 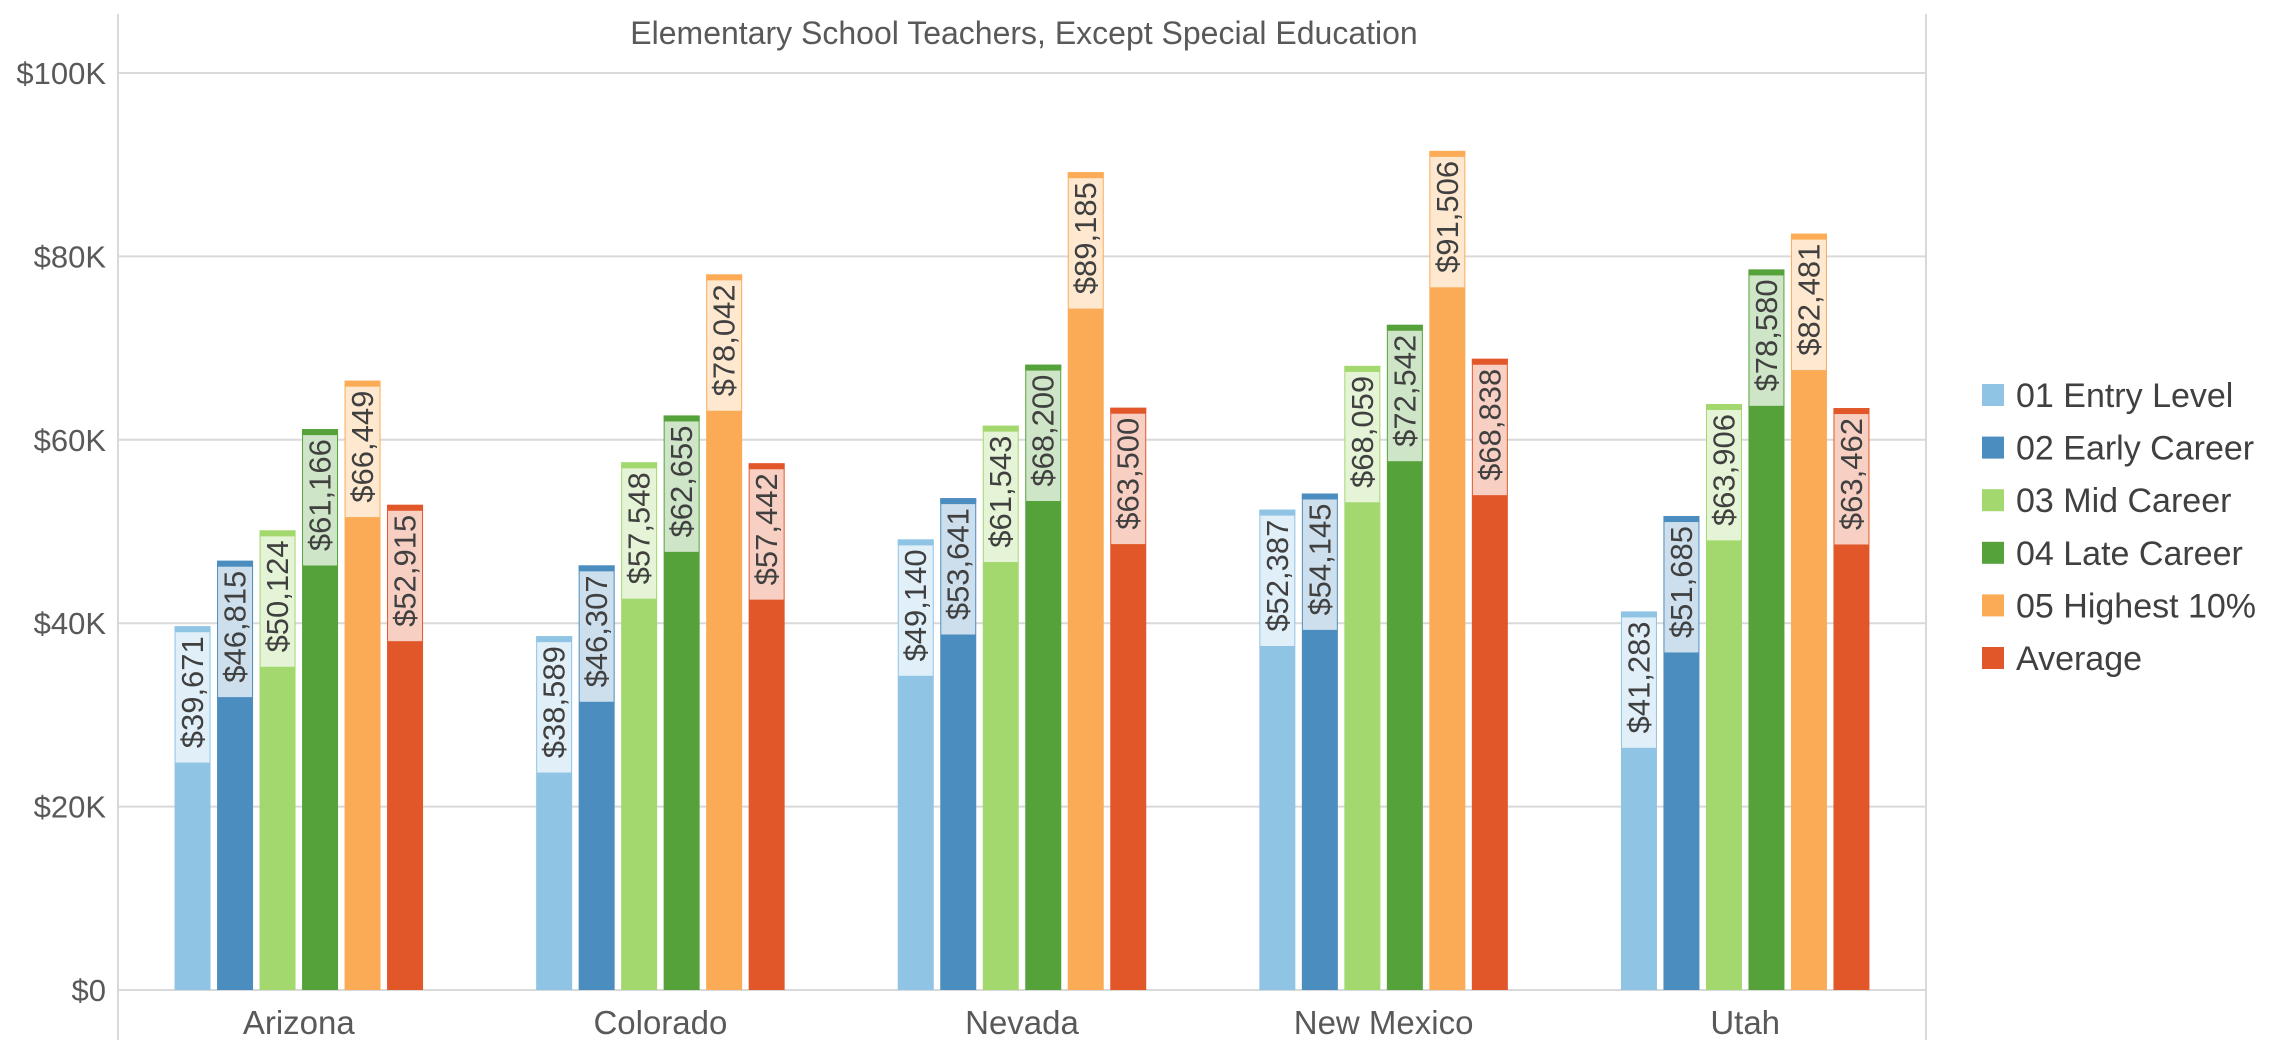 I want to click on y-tick-label: $40K, so click(x=70, y=623).